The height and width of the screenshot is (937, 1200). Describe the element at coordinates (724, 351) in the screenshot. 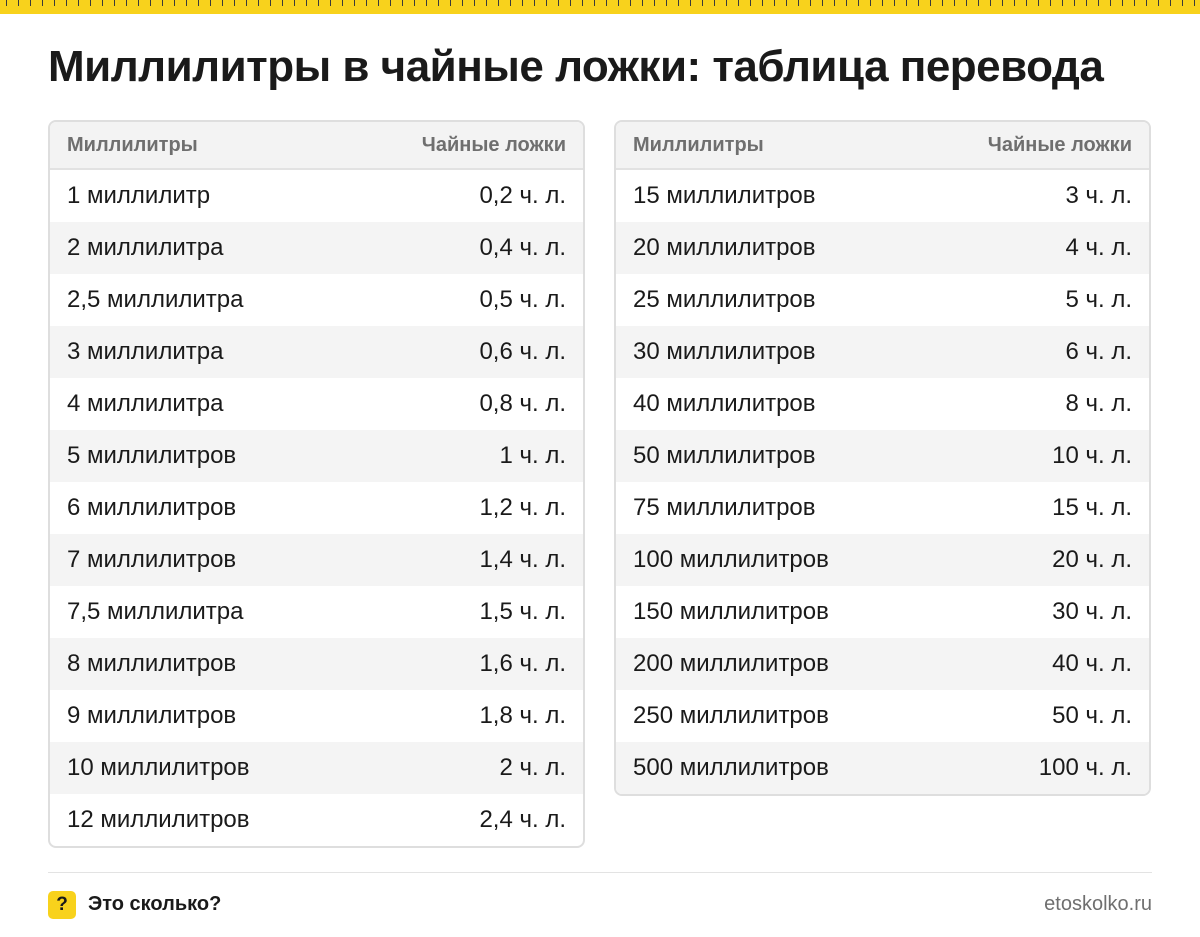

I see `milliliters-cell: 30 миллилитров` at that location.